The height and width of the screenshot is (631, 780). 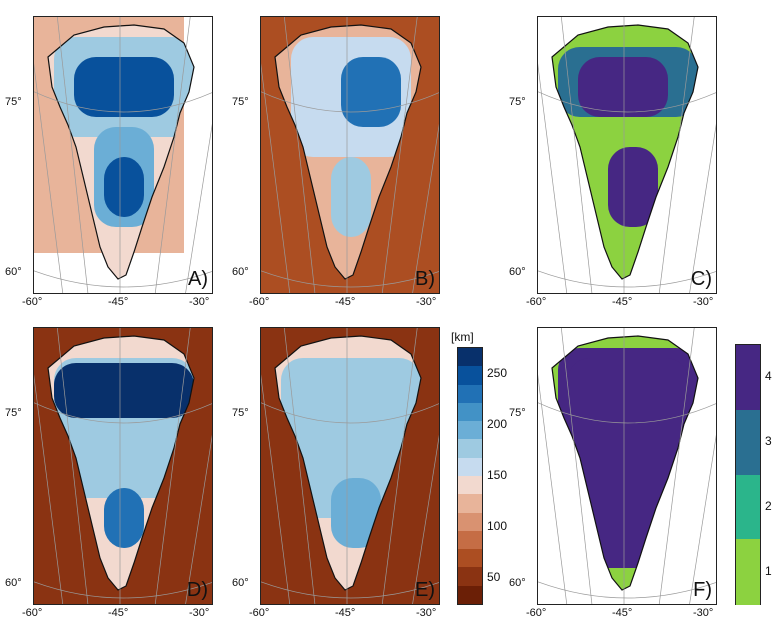 What do you see at coordinates (121, 463) in the screenshot?
I see `panel-d-coastline` at bounding box center [121, 463].